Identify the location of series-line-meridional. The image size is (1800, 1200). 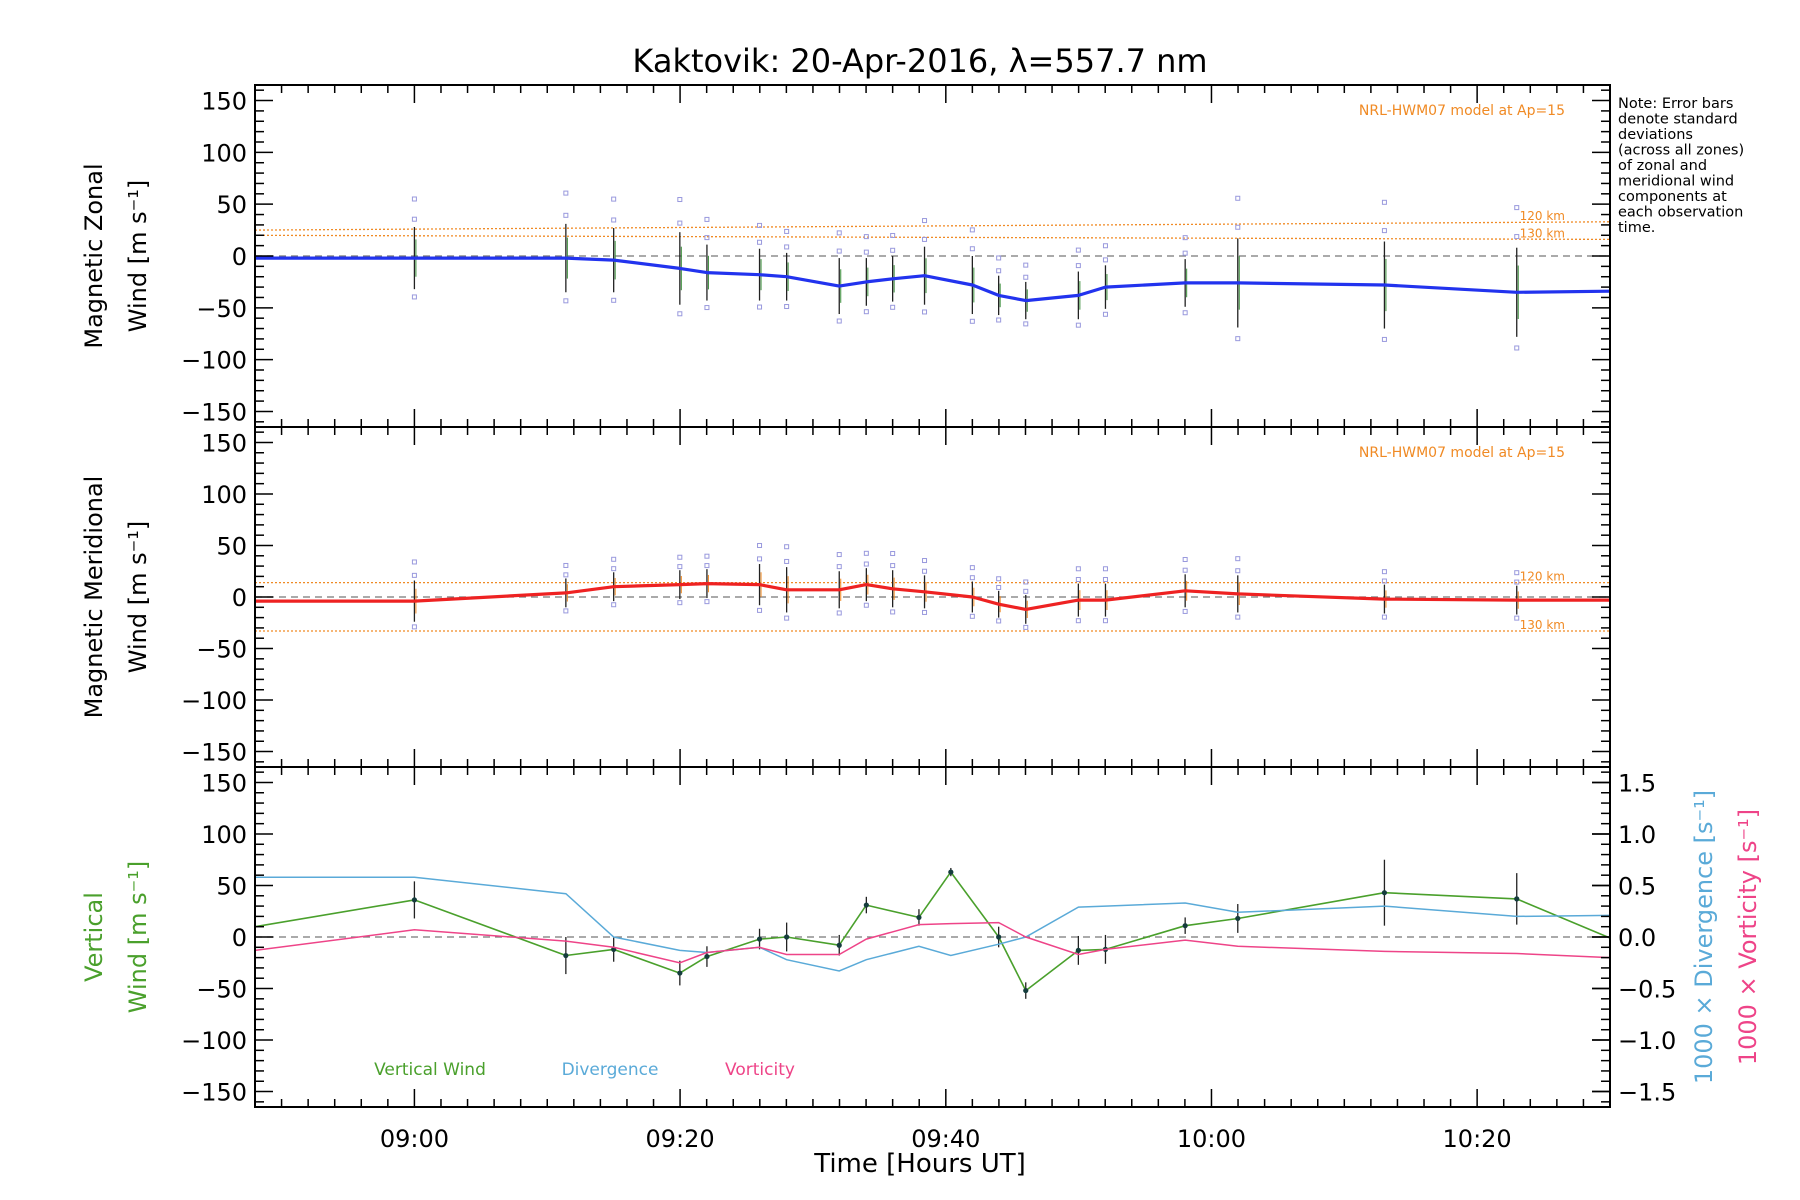
(932, 596).